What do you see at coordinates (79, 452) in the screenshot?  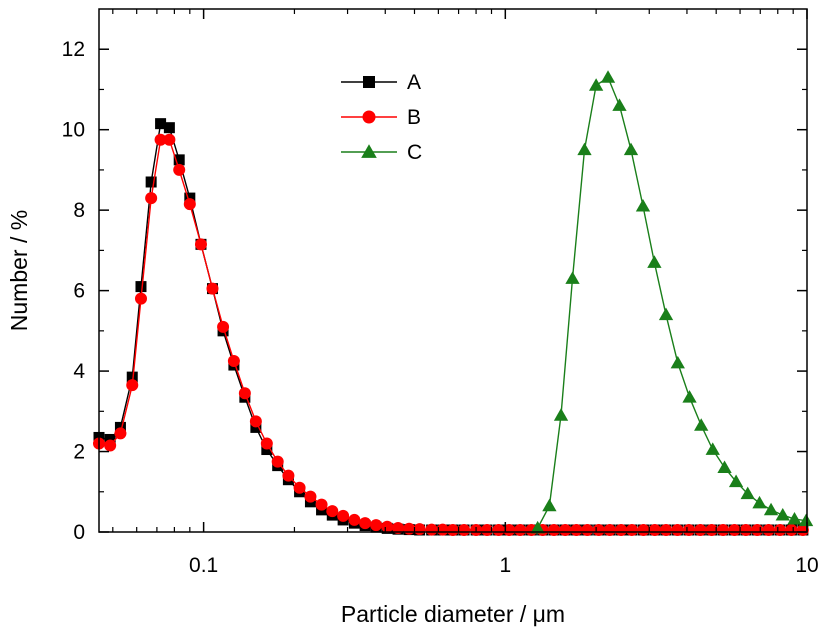 I see `y-tick-label: 2` at bounding box center [79, 452].